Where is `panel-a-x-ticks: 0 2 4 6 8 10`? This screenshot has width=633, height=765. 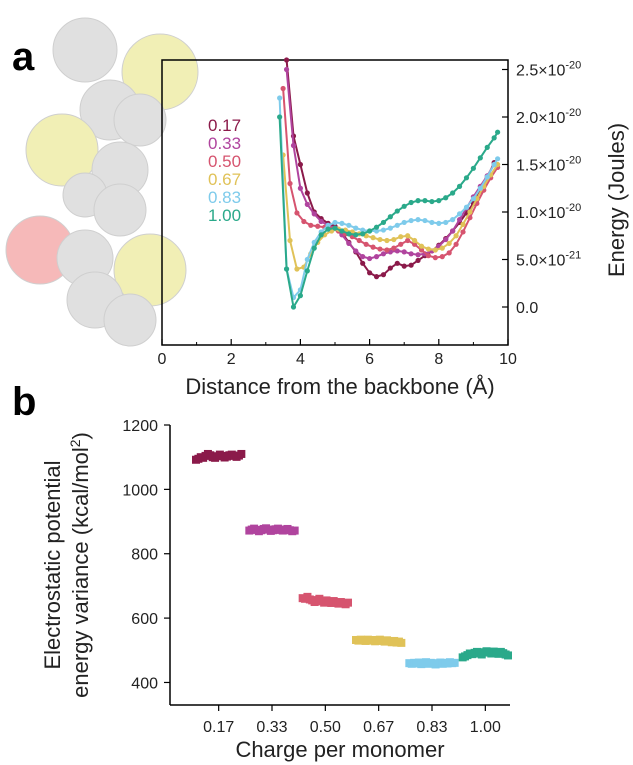 panel-a-x-ticks: 0 2 4 6 8 10 is located at coordinates (337, 353).